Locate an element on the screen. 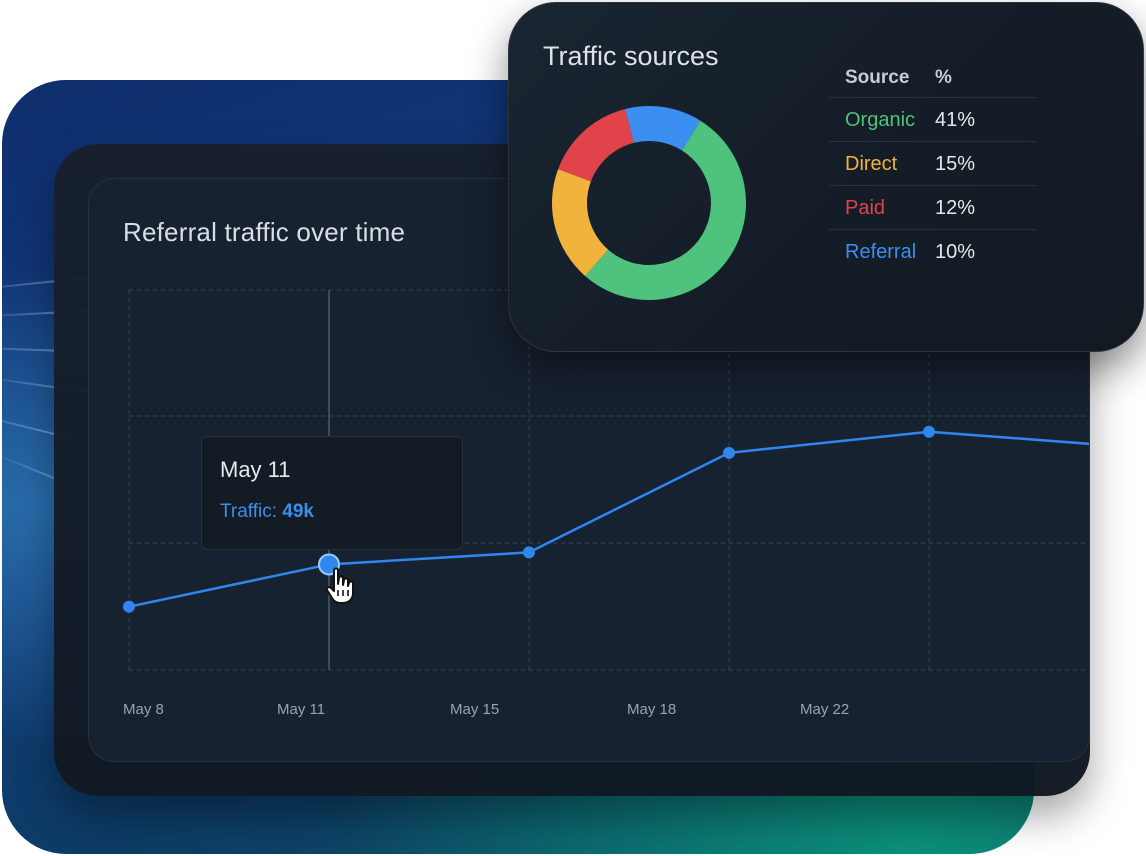  source-name: Organic is located at coordinates (880, 120).